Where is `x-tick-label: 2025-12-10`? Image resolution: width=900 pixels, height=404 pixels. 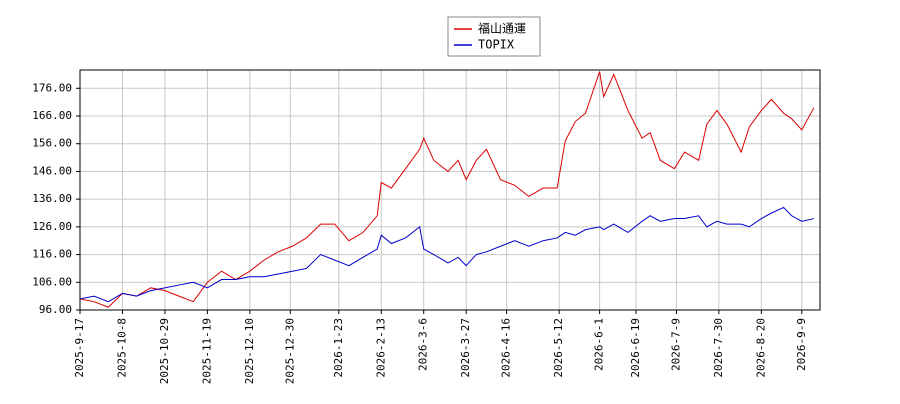 x-tick-label: 2025-12-10 is located at coordinates (249, 351).